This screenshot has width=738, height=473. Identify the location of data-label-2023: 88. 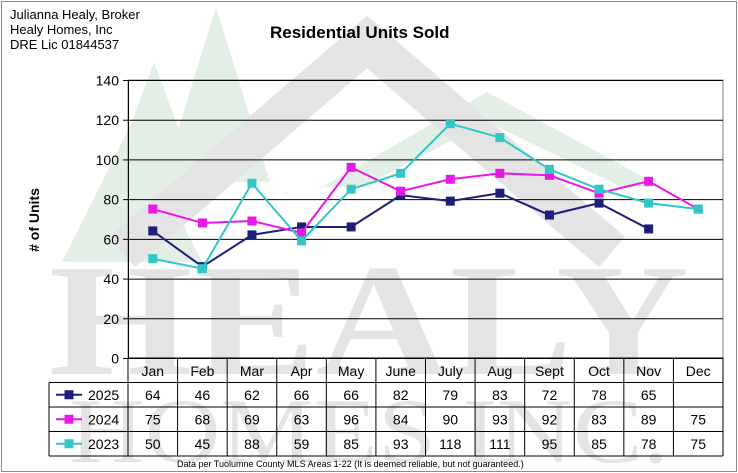
(252, 444).